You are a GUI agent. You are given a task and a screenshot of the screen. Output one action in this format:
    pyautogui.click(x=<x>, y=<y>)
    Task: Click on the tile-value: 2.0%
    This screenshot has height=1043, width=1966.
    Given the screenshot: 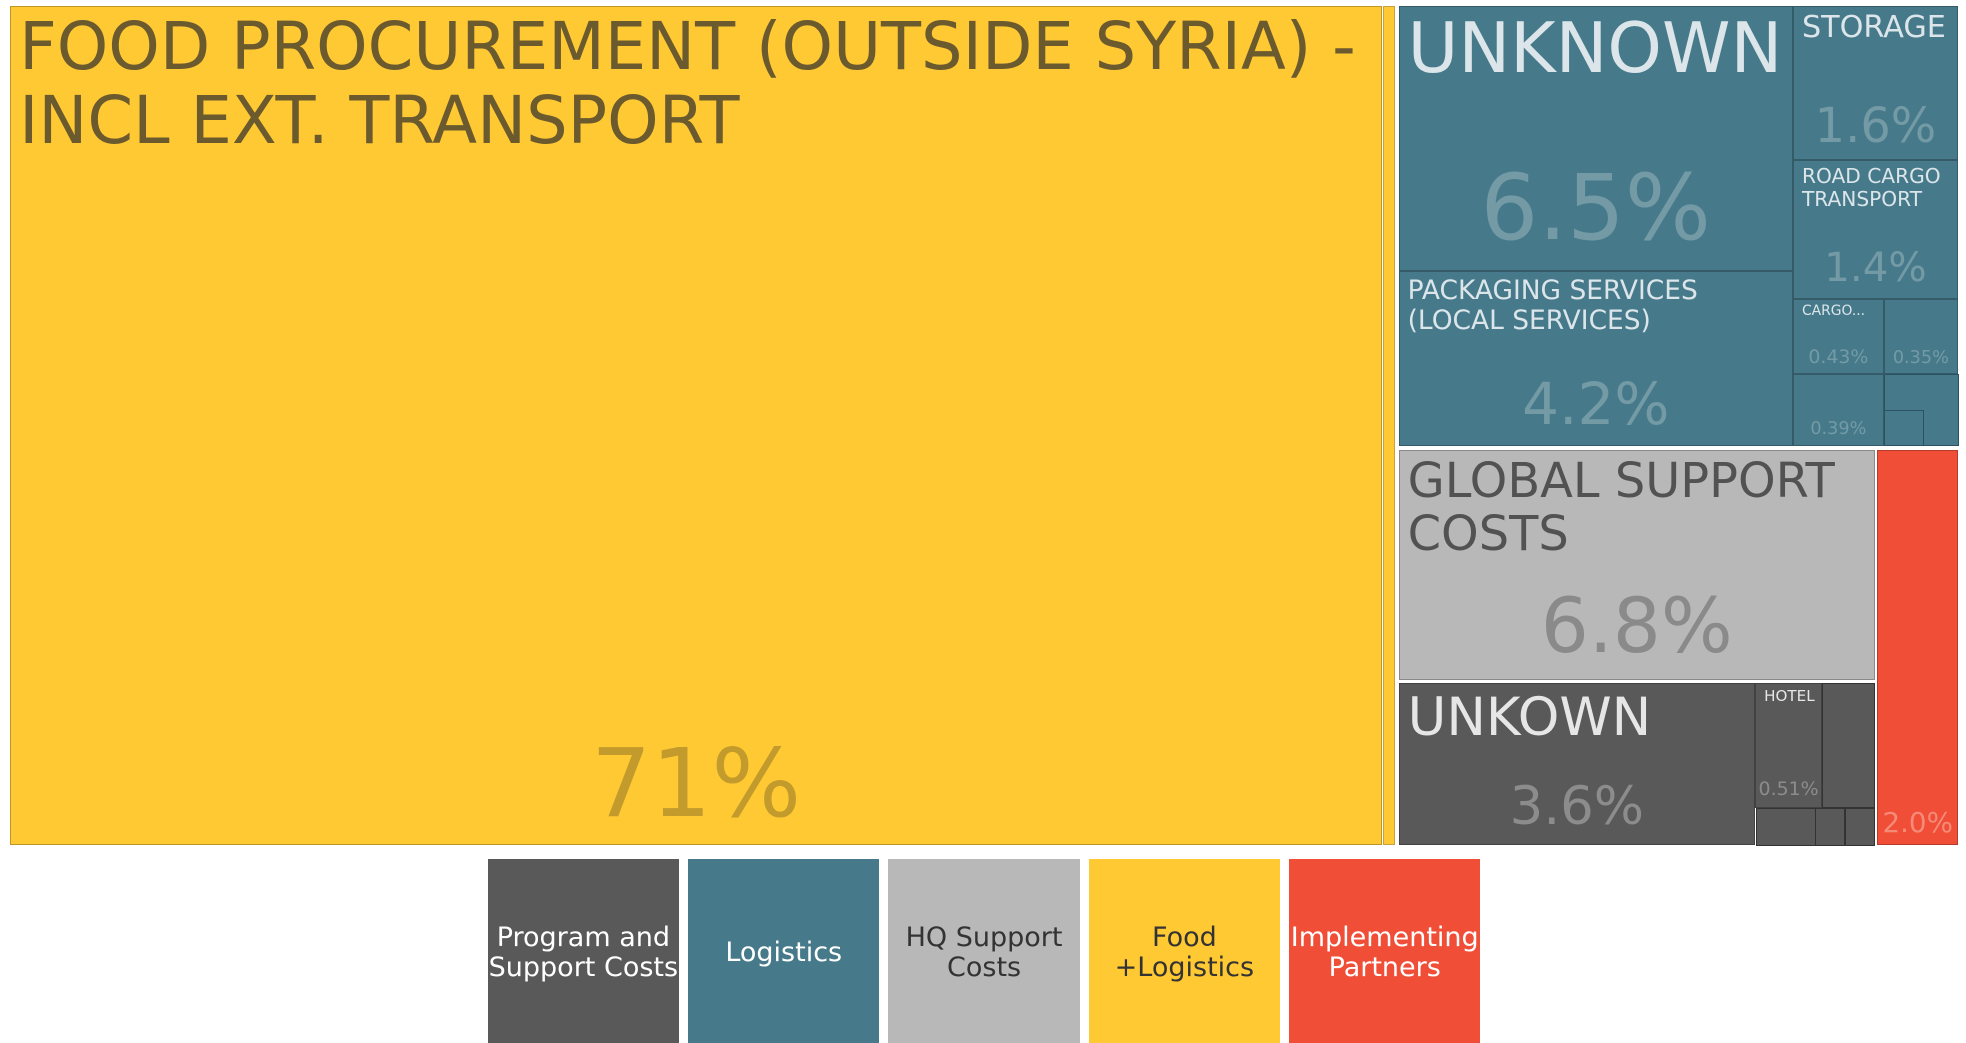 What is the action you would take?
    pyautogui.click(x=1917, y=822)
    